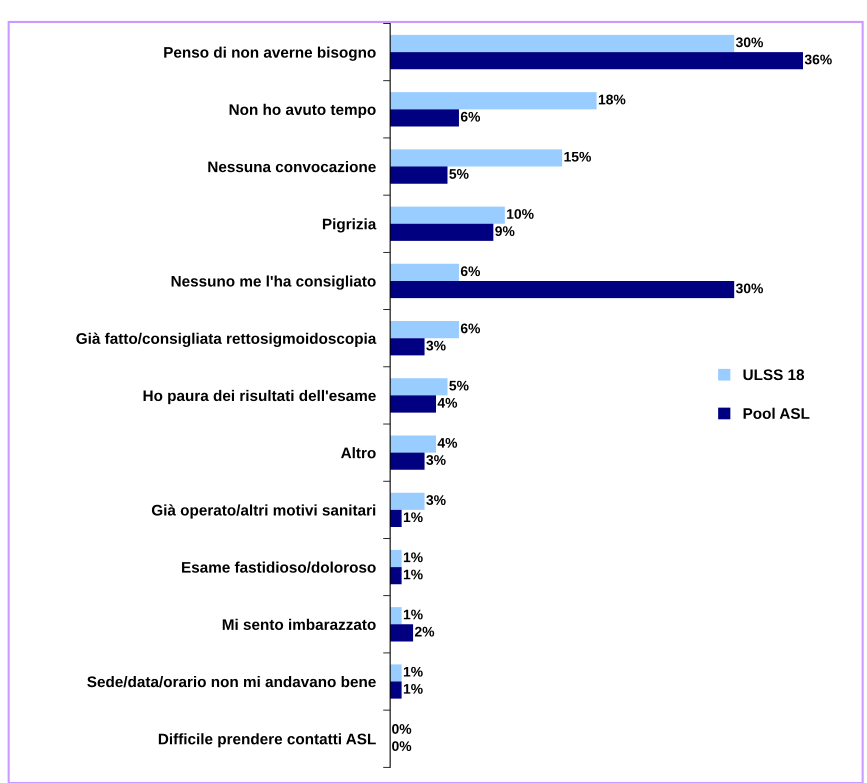  What do you see at coordinates (260, 397) in the screenshot?
I see `y-tick-label: Ho paura dei risultati dell'esame` at bounding box center [260, 397].